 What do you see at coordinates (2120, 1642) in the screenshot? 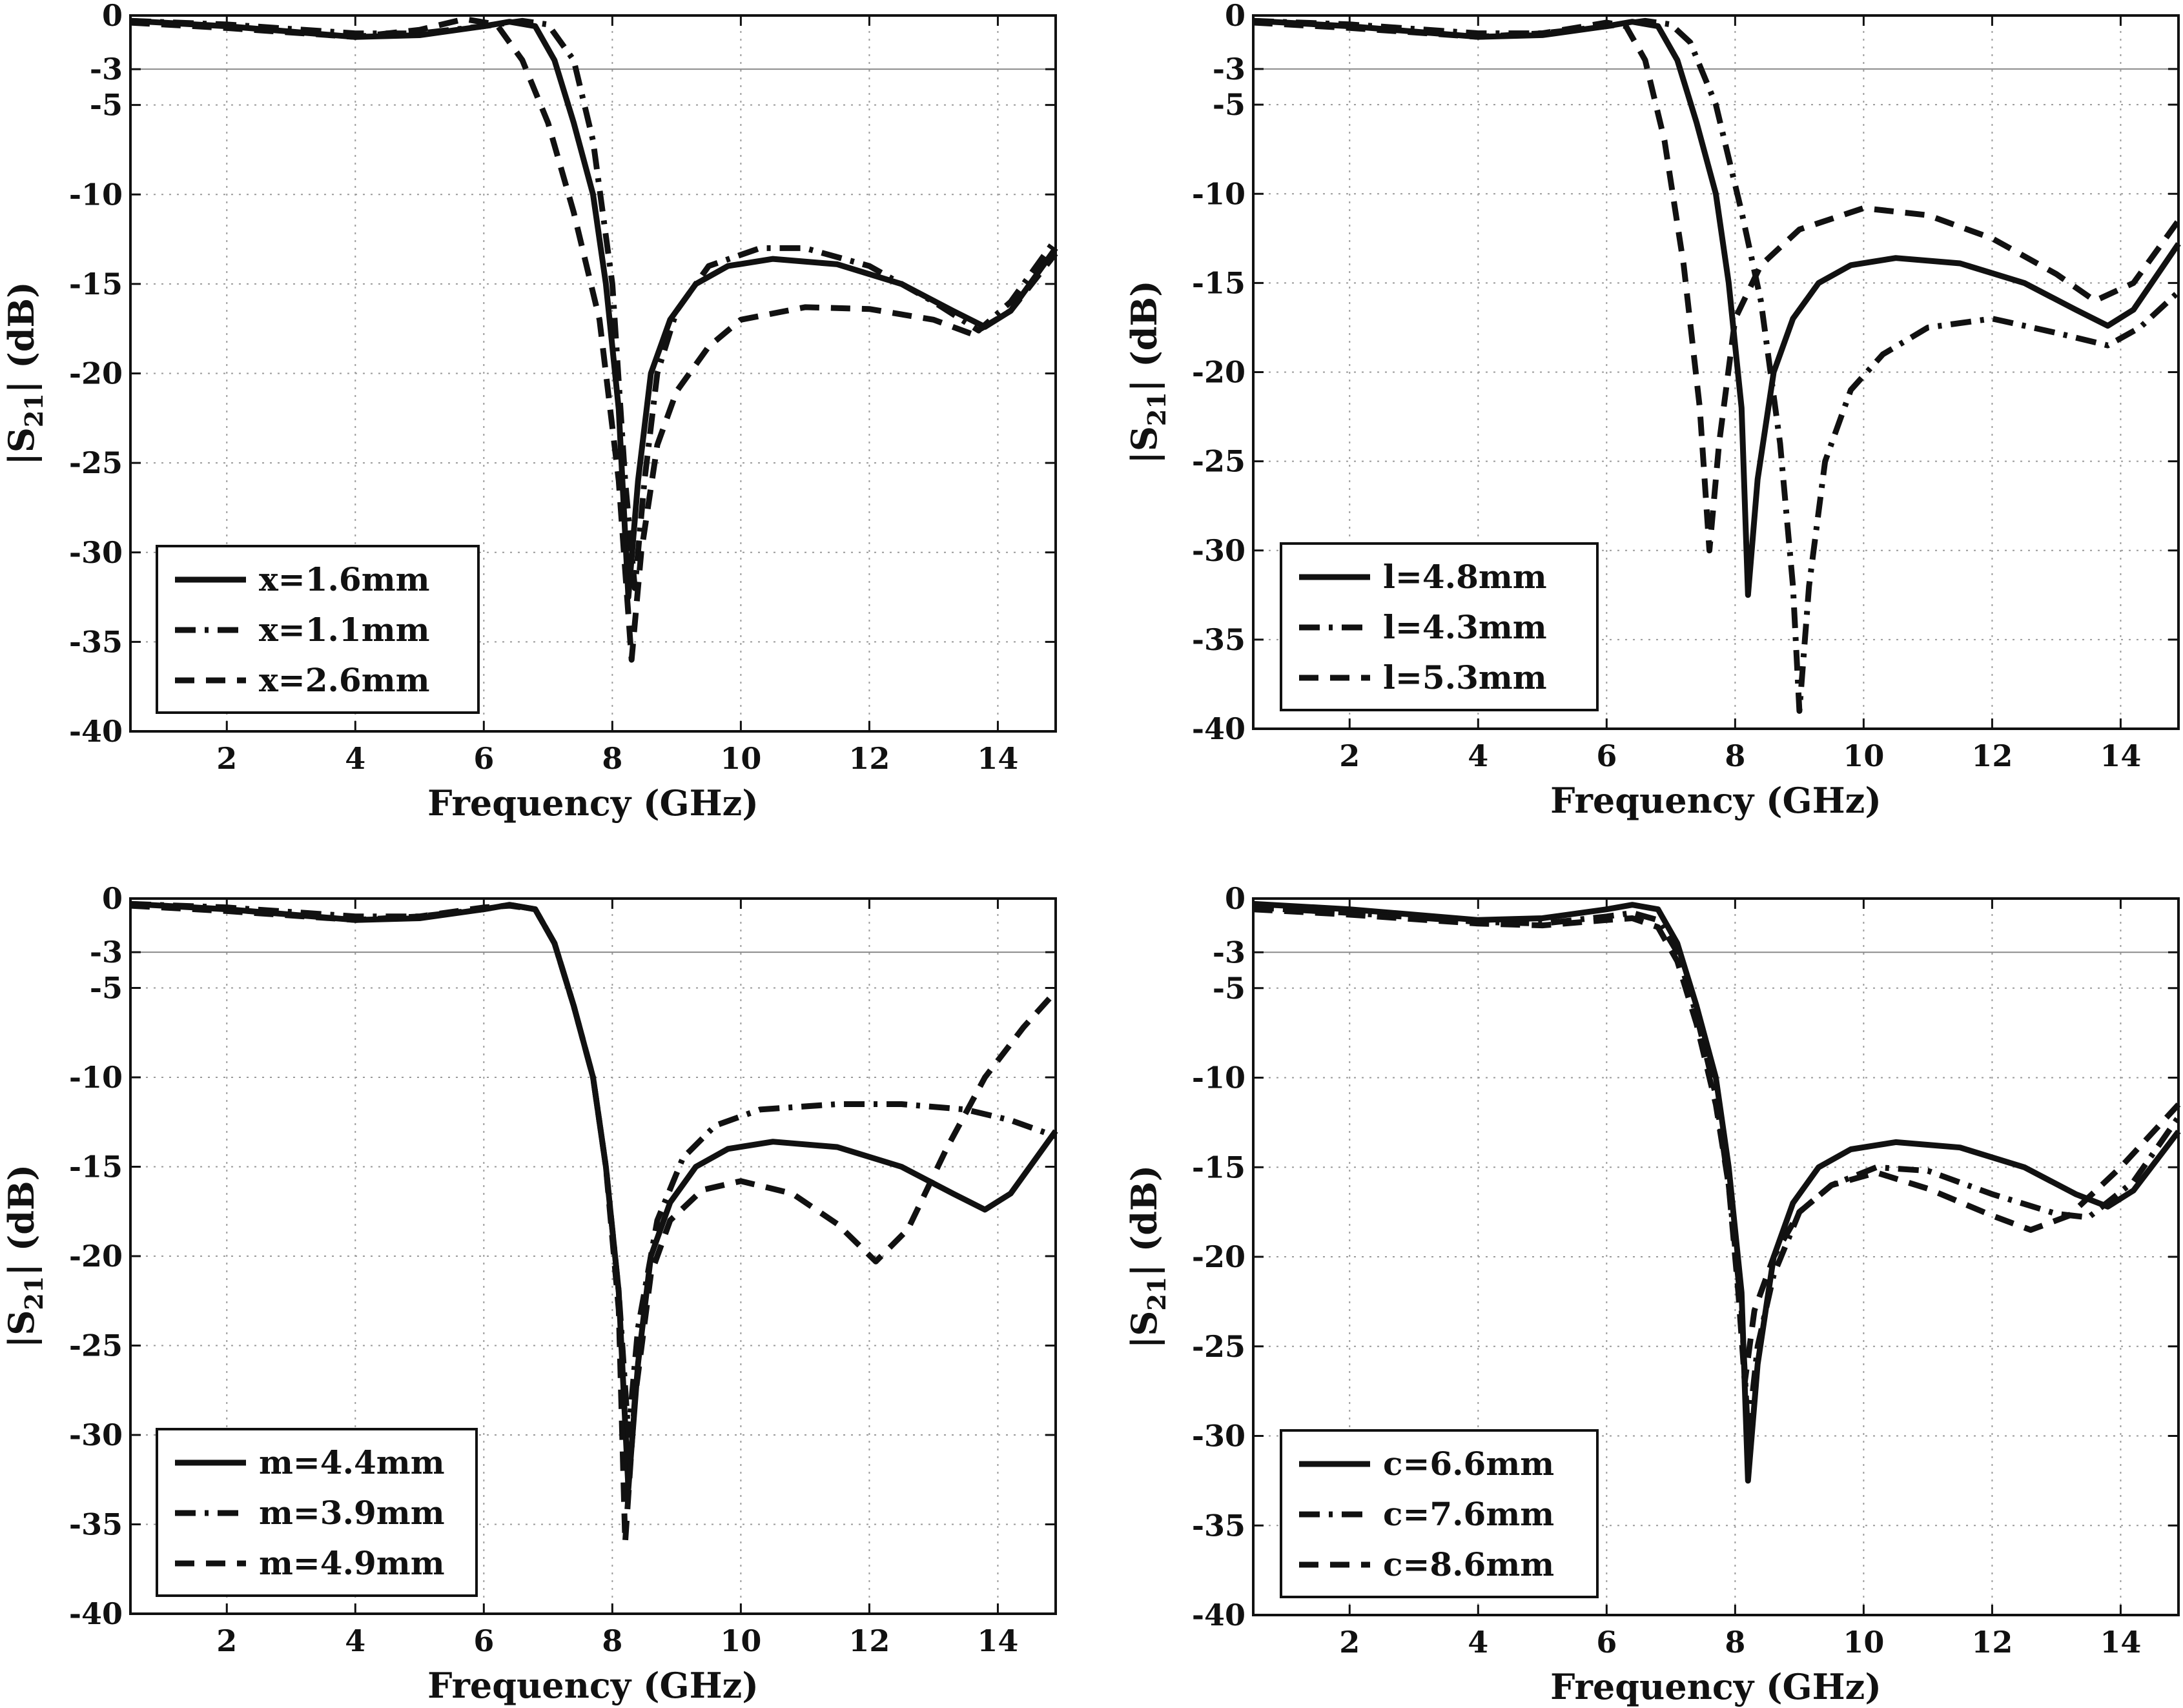
I see `chart-4-x-tick-label: 14` at bounding box center [2120, 1642].